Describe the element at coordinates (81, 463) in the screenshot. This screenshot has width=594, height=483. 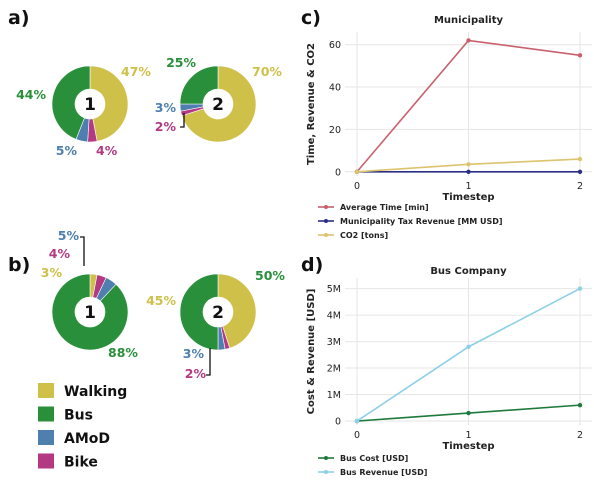
I see `legend-label-bike: Bike` at that location.